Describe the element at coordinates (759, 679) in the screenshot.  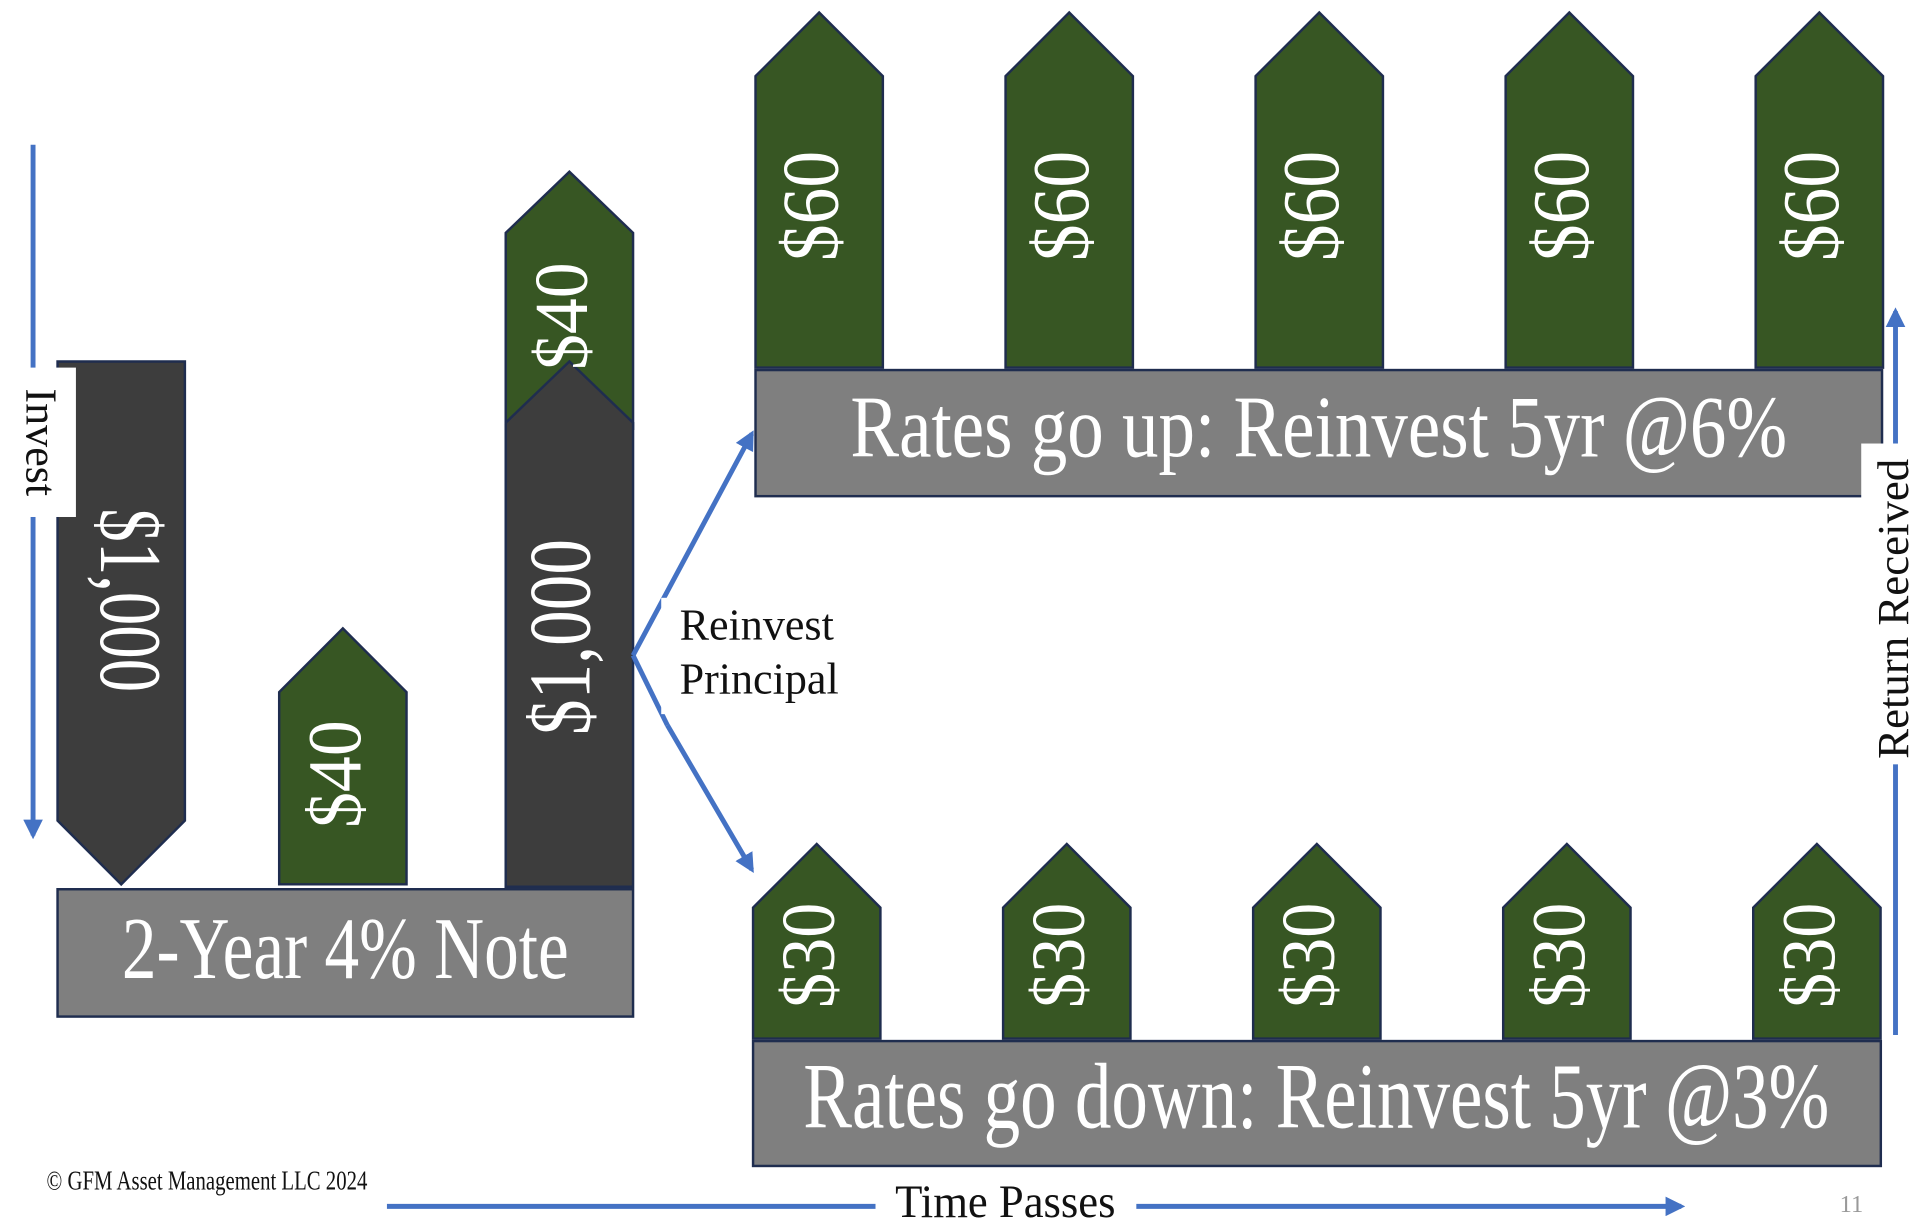
I see `reinvest-label: Principal` at that location.